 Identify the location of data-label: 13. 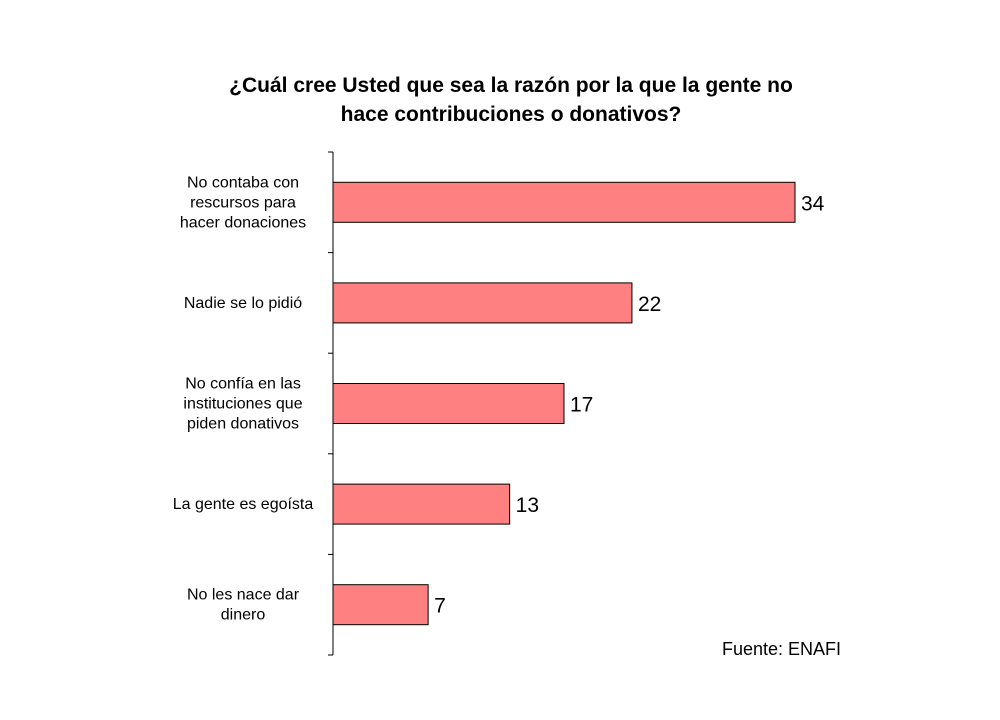
(527, 505).